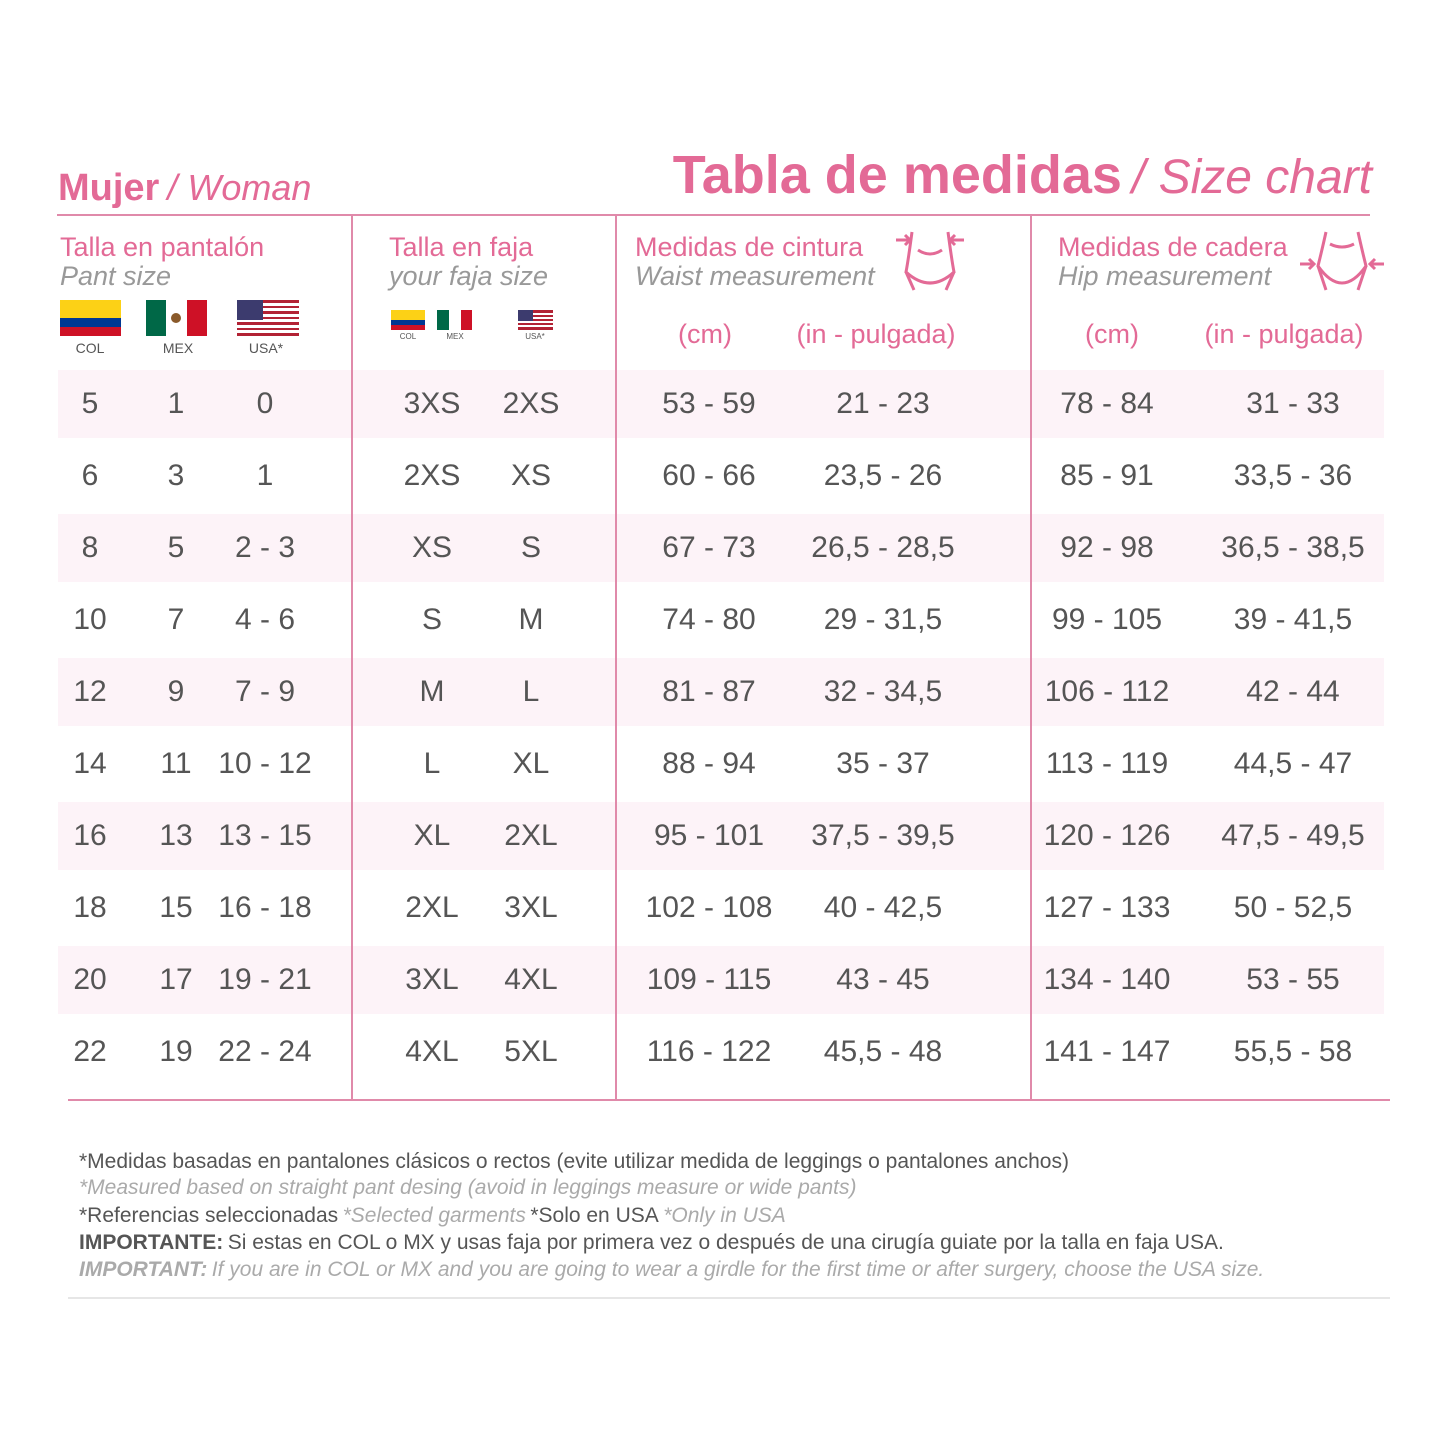 The image size is (1445, 1445). What do you see at coordinates (175, 1051) in the screenshot?
I see `table-cell: 19` at bounding box center [175, 1051].